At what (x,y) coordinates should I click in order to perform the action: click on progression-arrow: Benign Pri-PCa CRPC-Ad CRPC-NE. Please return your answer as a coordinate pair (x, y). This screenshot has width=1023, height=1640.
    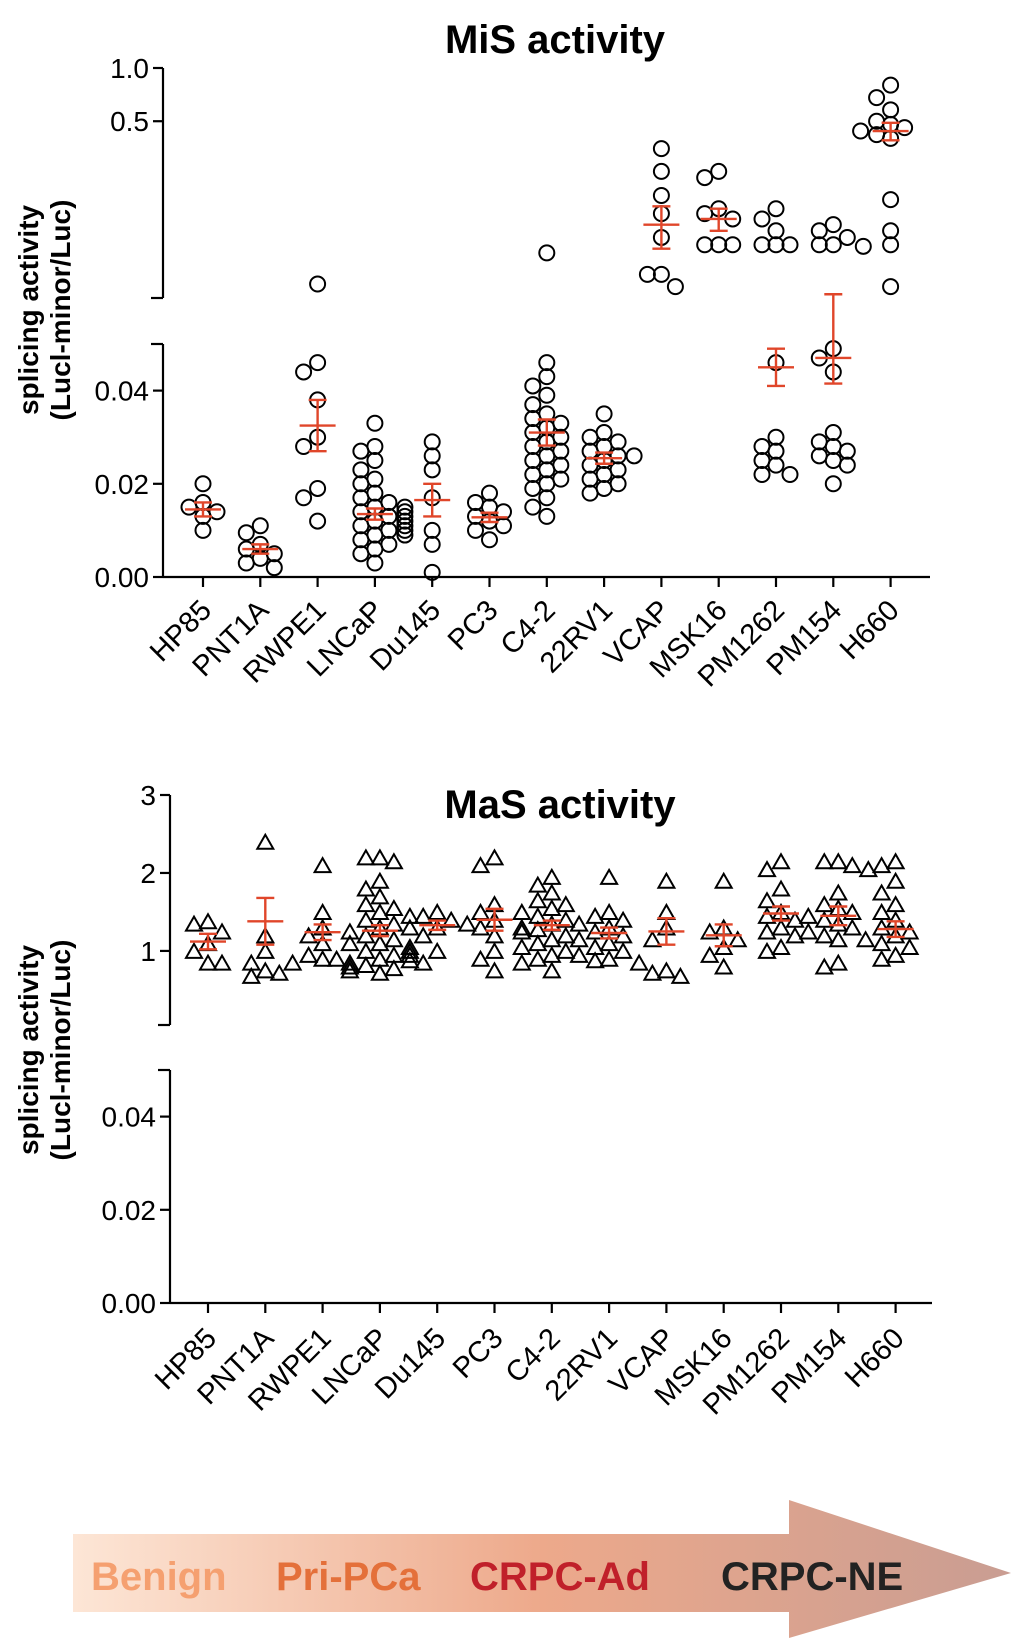
    Looking at the image, I should click on (542, 1569).